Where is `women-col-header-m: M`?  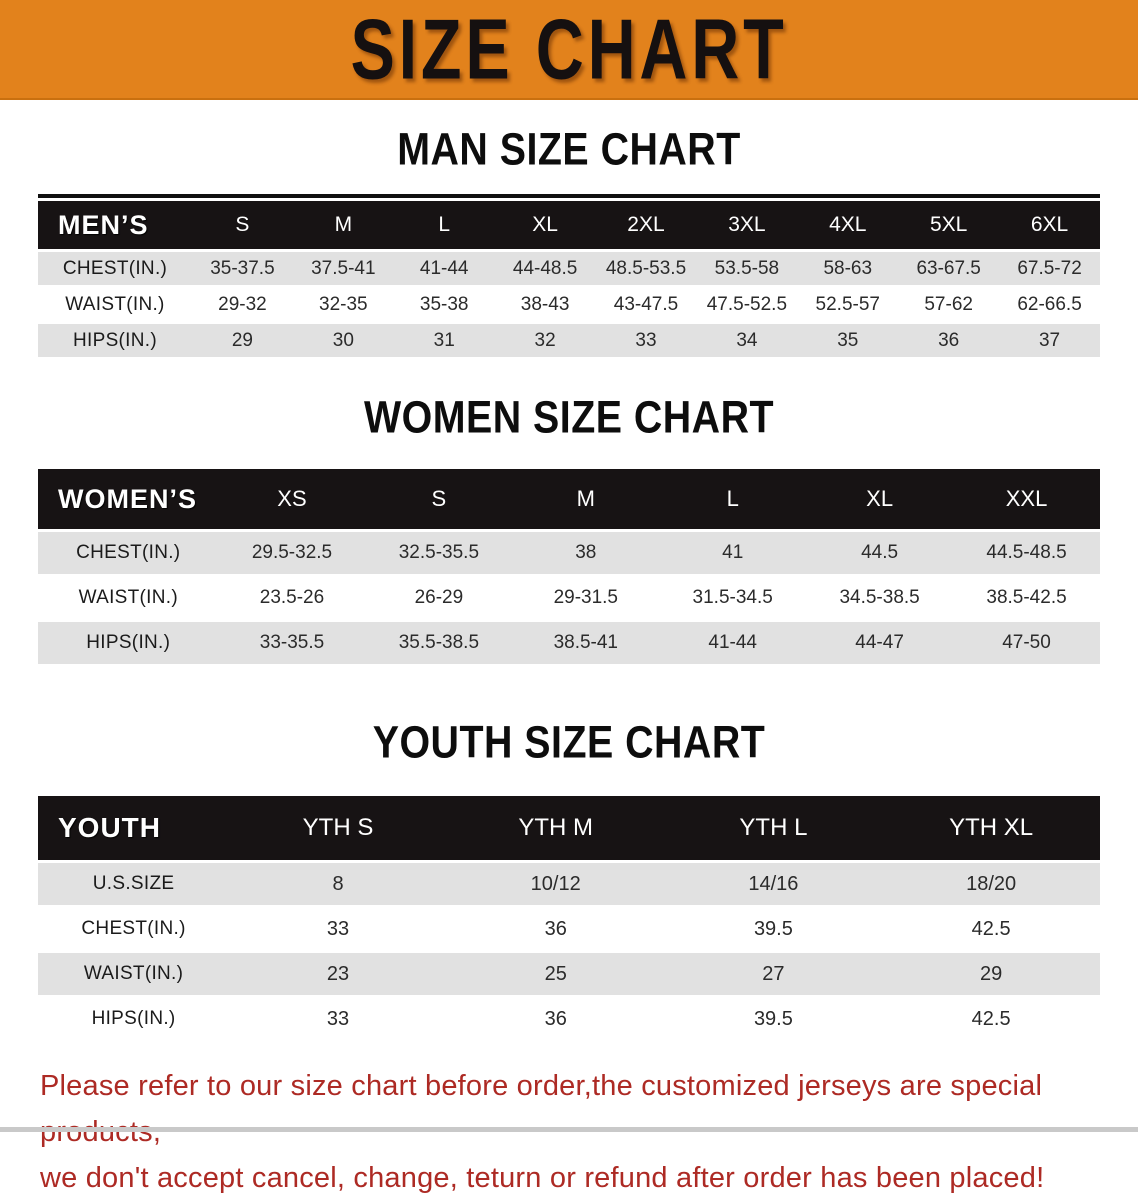 women-col-header-m: M is located at coordinates (586, 499).